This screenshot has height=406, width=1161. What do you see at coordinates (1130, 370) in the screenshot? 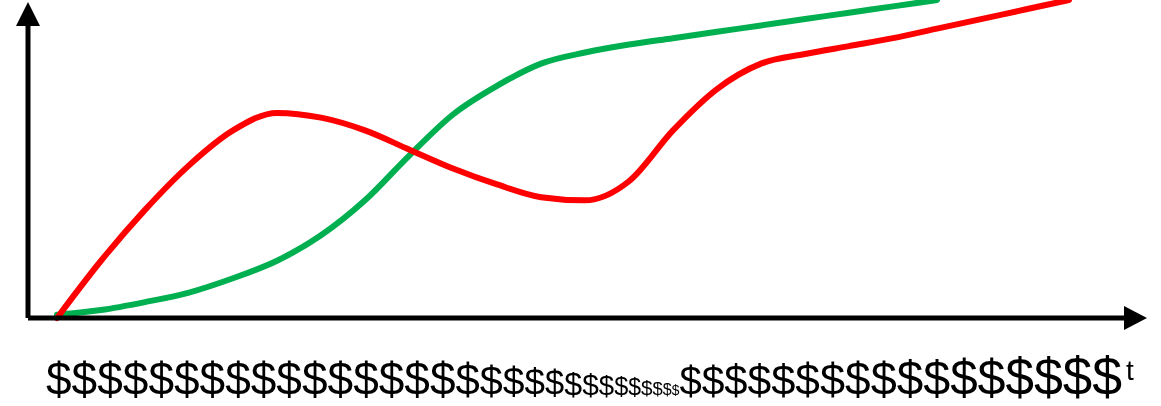
I see `x-axis-title: t` at bounding box center [1130, 370].